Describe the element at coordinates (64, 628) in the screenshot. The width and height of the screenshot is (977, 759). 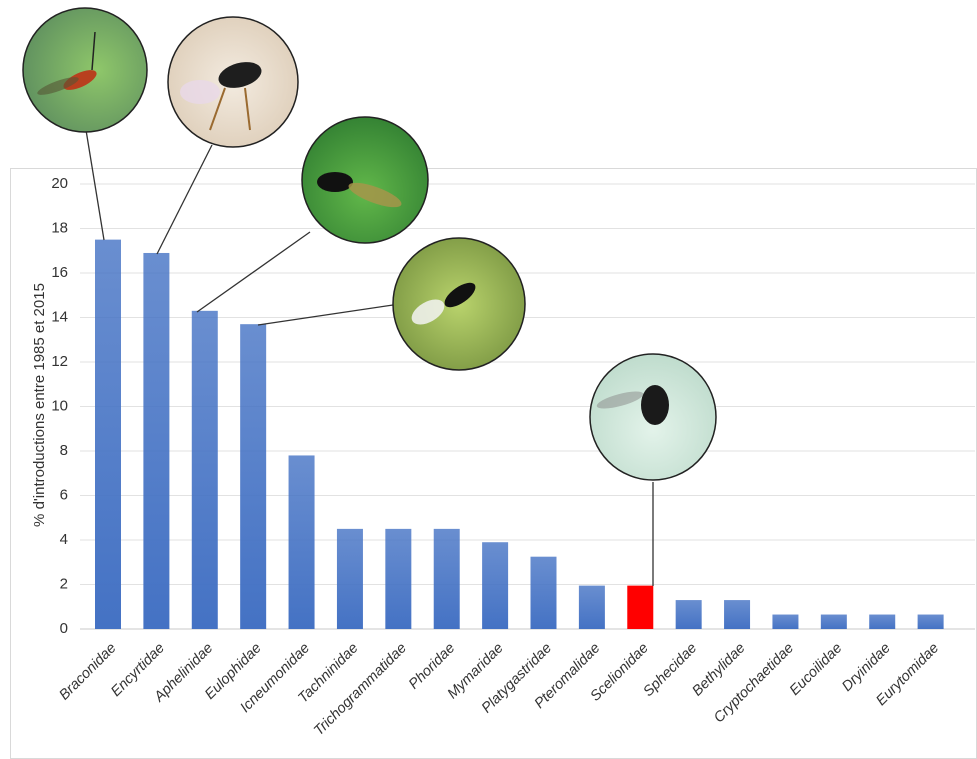
I see `y-tick-label: 0` at that location.